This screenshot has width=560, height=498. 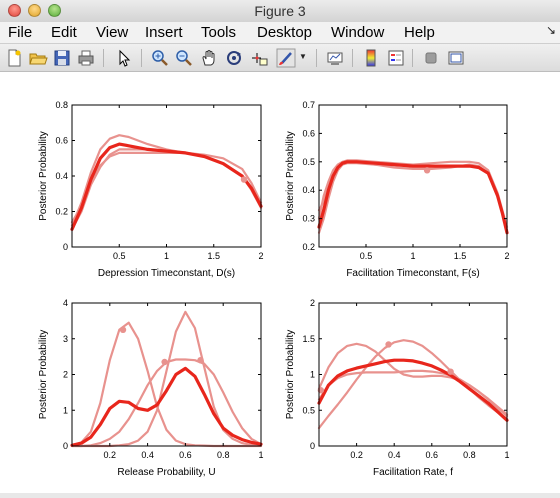 What do you see at coordinates (412, 273) in the screenshot?
I see `x-axis-label: Facilitation Timeconstant, F(s)` at bounding box center [412, 273].